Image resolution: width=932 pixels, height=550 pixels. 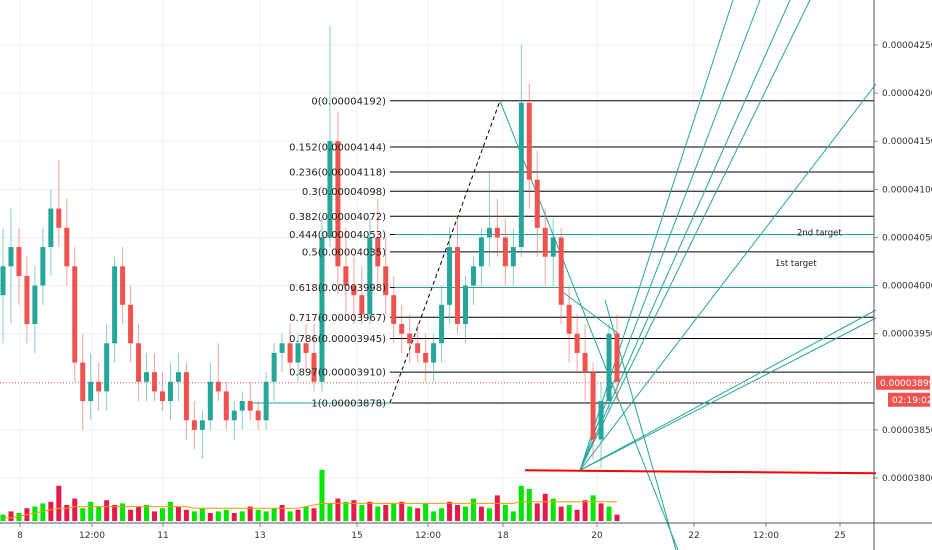 What do you see at coordinates (903, 382) in the screenshot?
I see `last-price-tag` at bounding box center [903, 382].